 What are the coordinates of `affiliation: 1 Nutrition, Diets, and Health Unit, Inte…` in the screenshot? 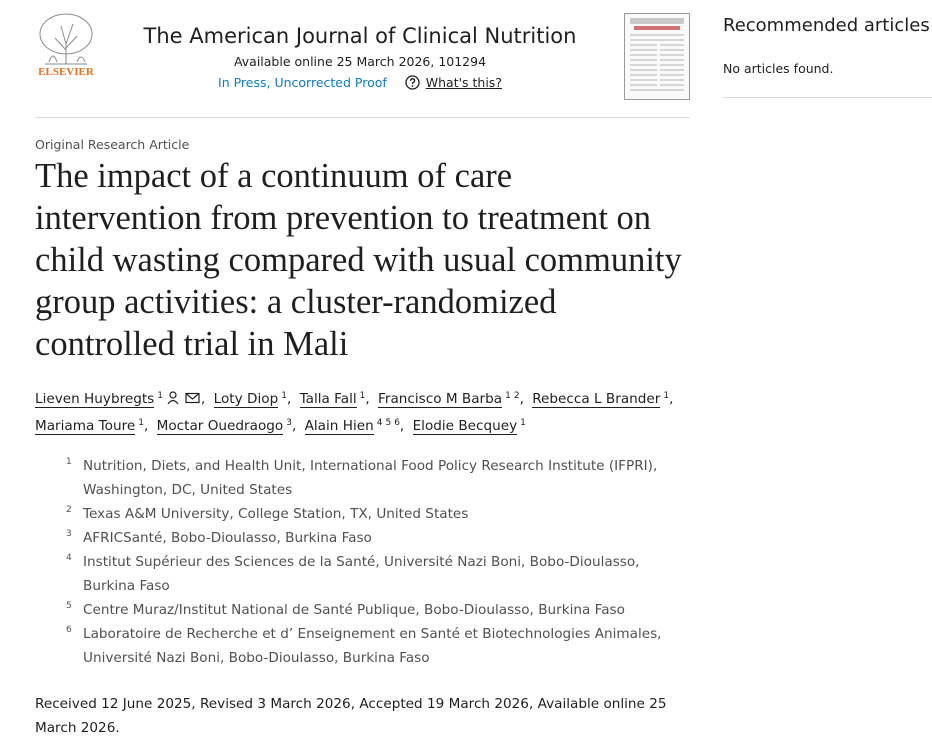 It's located at (378, 478).